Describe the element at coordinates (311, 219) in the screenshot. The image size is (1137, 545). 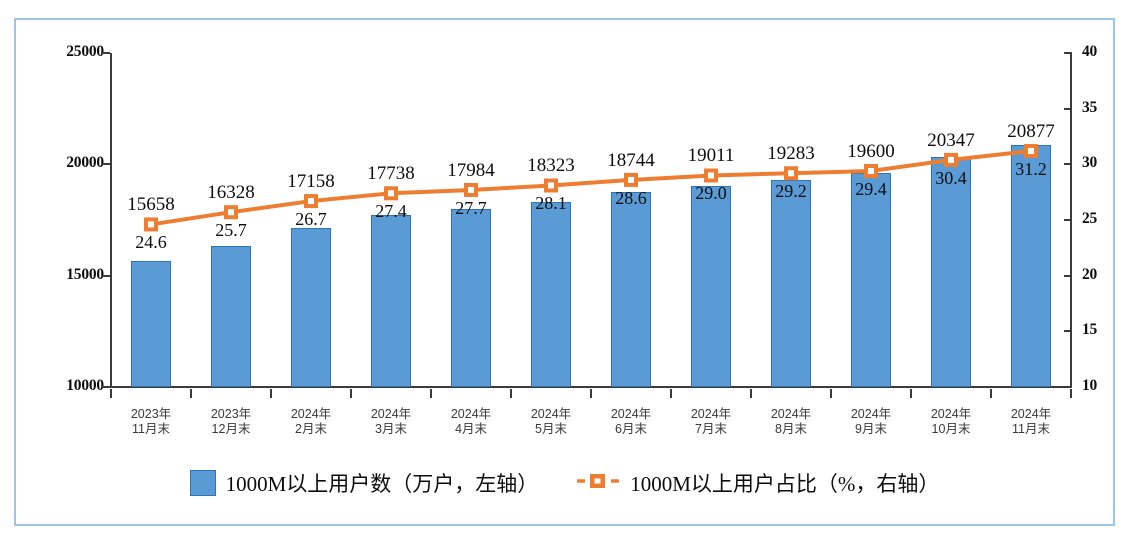
I see `line-value-label: 26.7` at that location.